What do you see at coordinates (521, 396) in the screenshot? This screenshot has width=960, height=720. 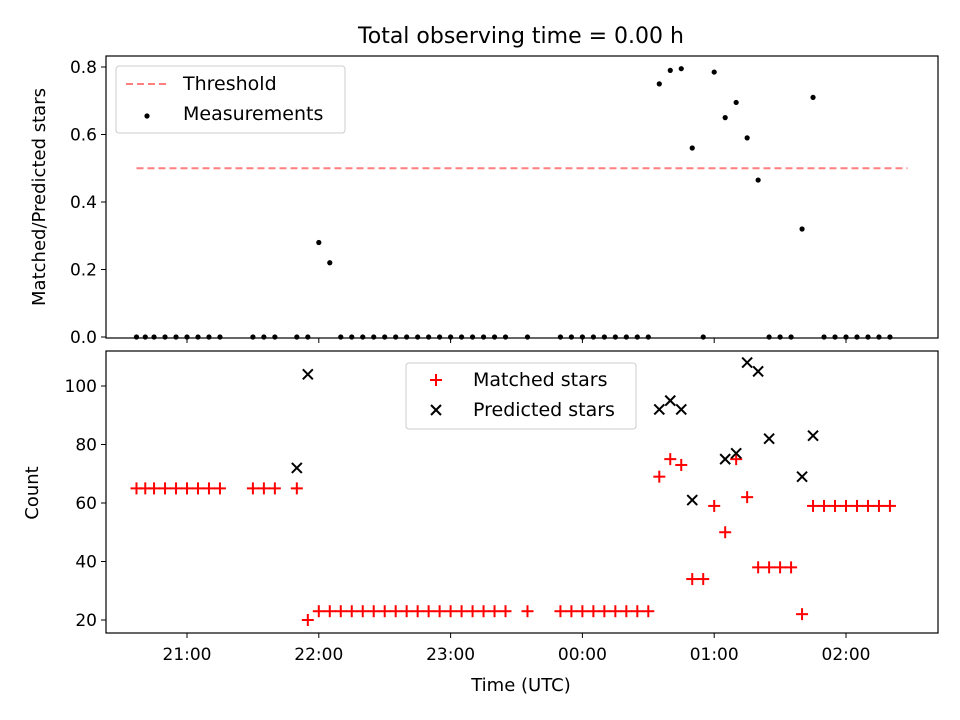 I see `bottom-legend: Matched stars Predicted stars` at bounding box center [521, 396].